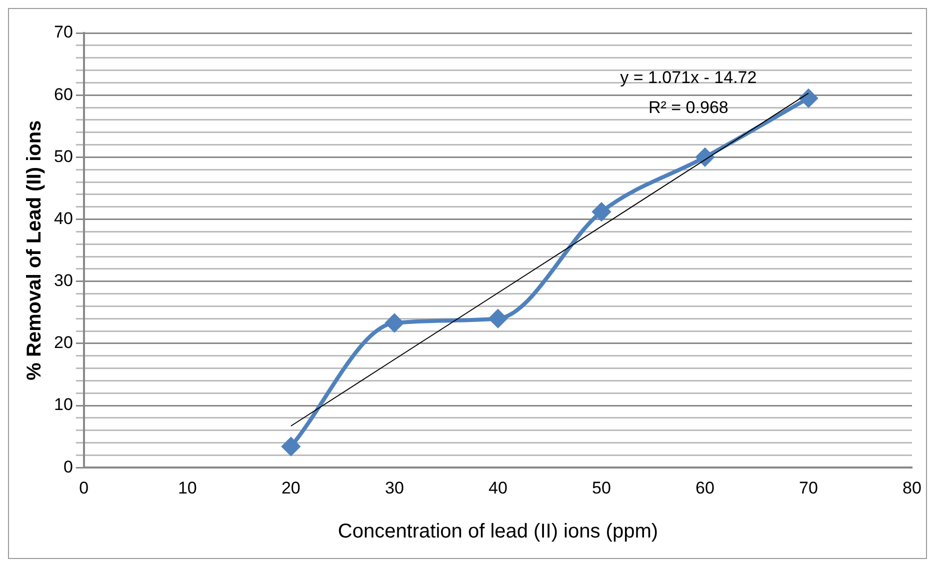 This screenshot has height=565, width=933. I want to click on y-tick-label: 40, so click(63, 218).